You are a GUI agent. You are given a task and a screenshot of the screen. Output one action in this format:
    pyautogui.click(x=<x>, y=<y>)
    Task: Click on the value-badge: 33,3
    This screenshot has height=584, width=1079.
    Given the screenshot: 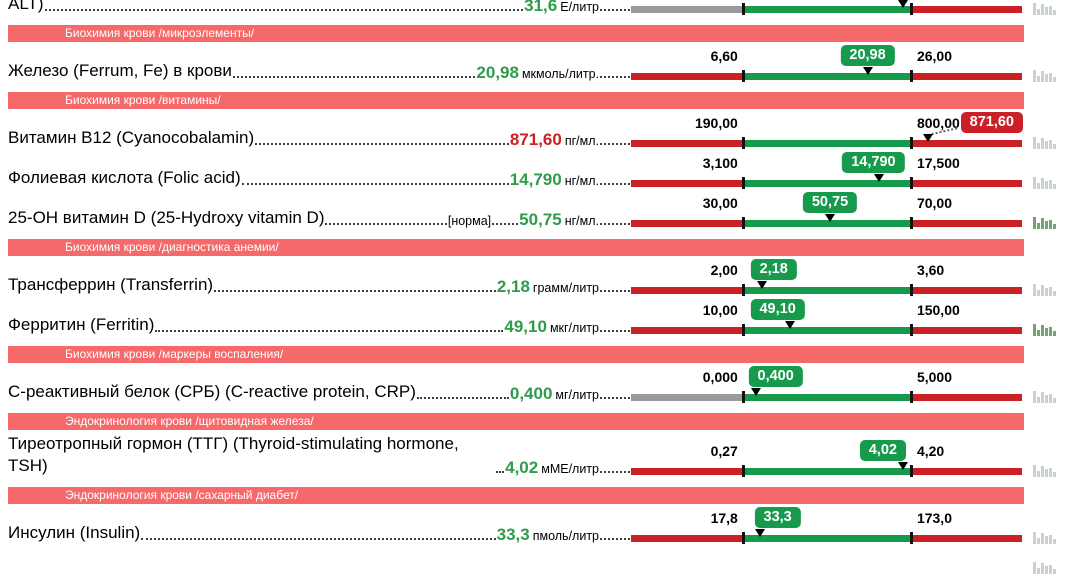 What is the action you would take?
    pyautogui.click(x=777, y=517)
    